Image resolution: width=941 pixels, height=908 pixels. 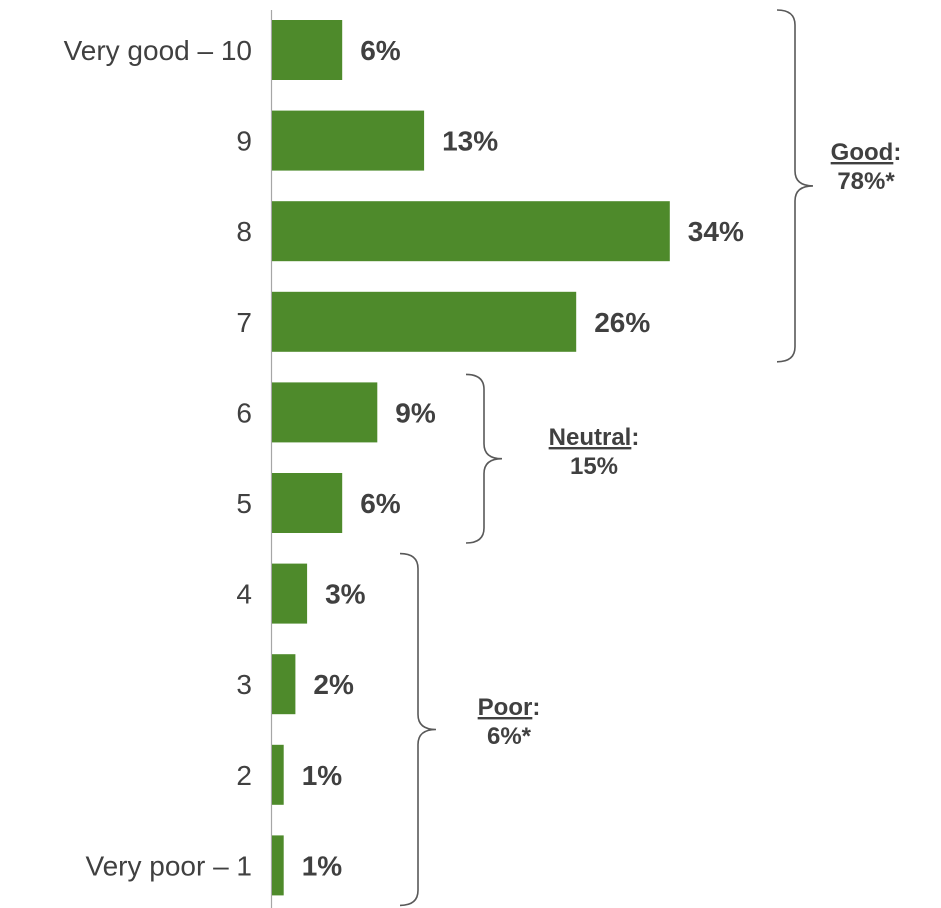 What do you see at coordinates (244, 412) in the screenshot?
I see `category-label: 6` at bounding box center [244, 412].